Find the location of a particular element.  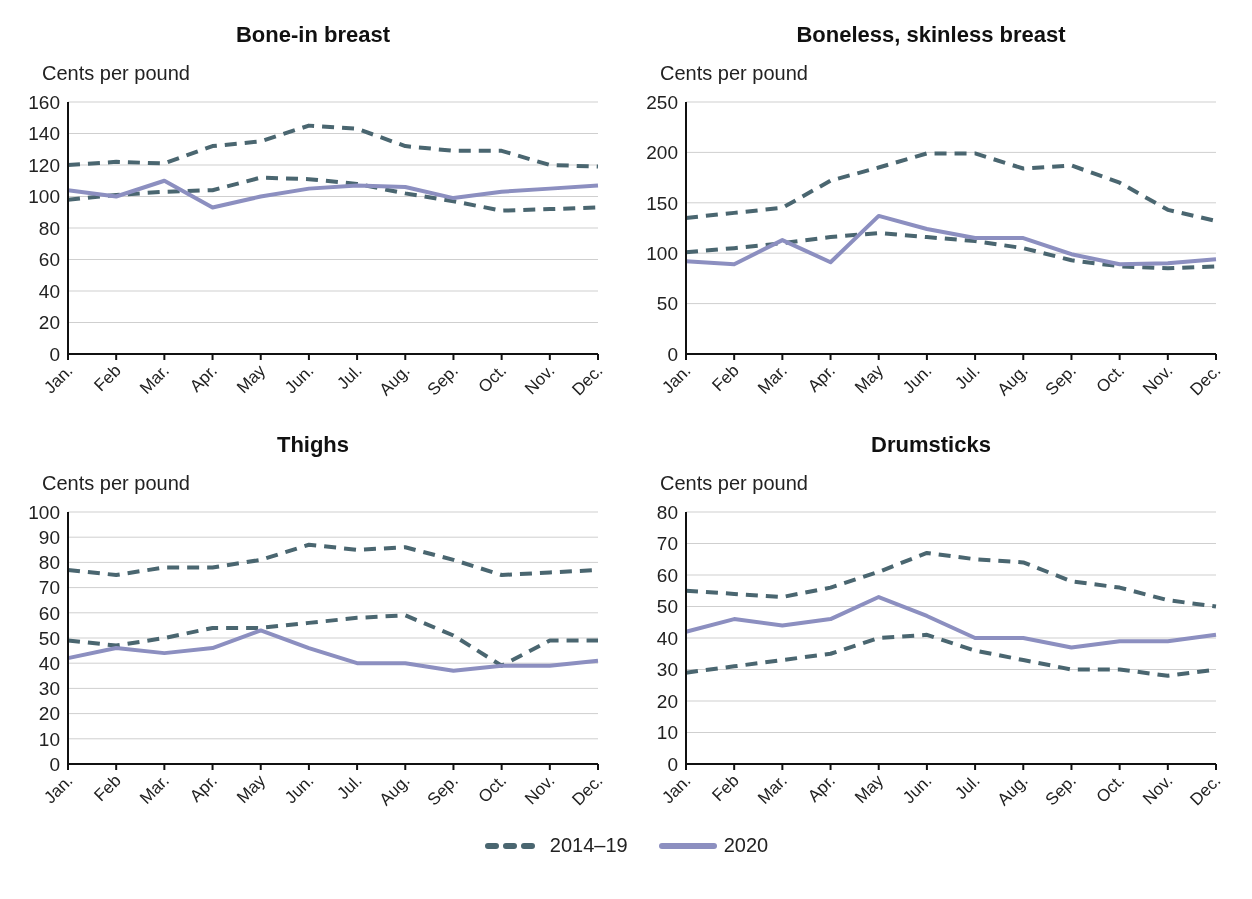

y-tick-label: 160 is located at coordinates (44, 102).